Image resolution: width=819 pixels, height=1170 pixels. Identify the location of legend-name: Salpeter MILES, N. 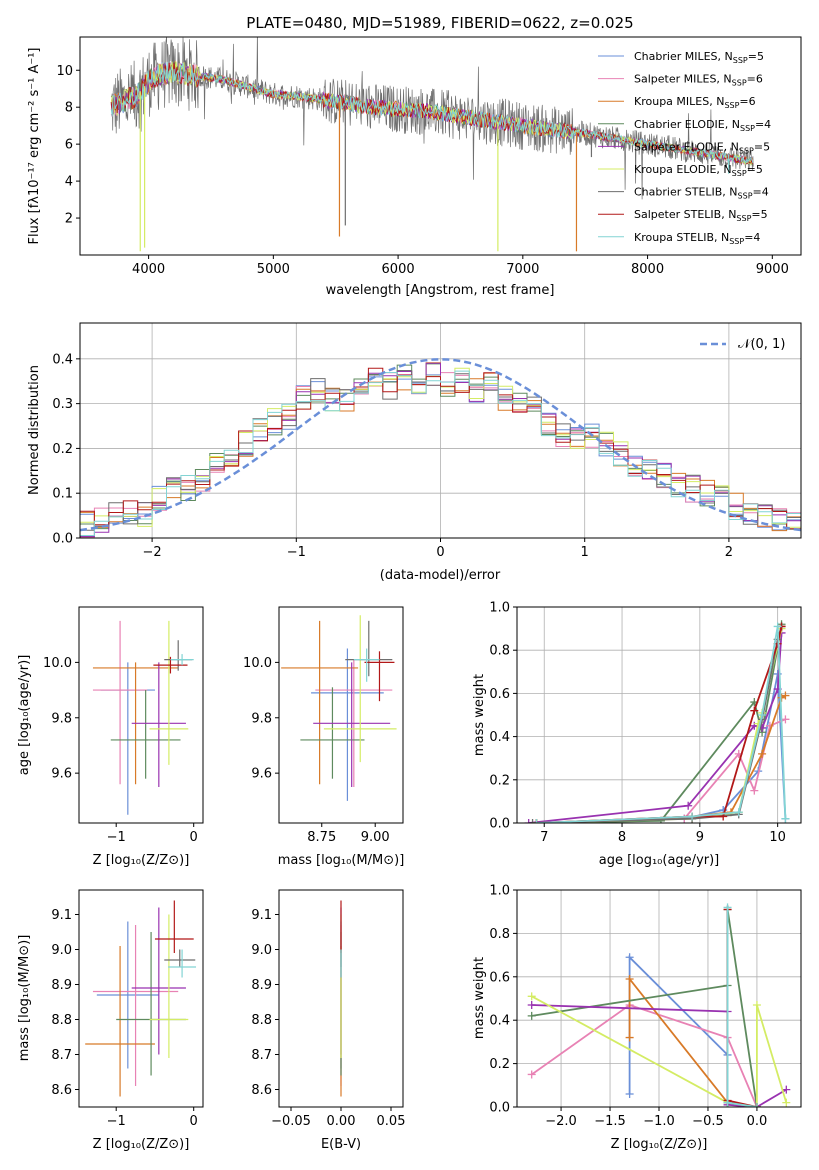
(683, 79).